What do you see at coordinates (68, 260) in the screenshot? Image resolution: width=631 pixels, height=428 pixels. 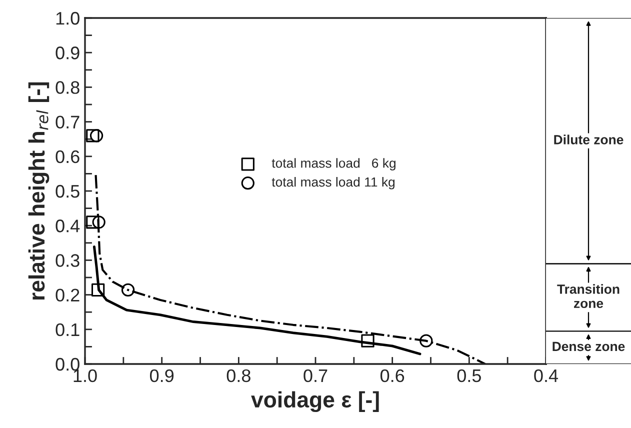 I see `y-tick-label: 0.3` at bounding box center [68, 260].